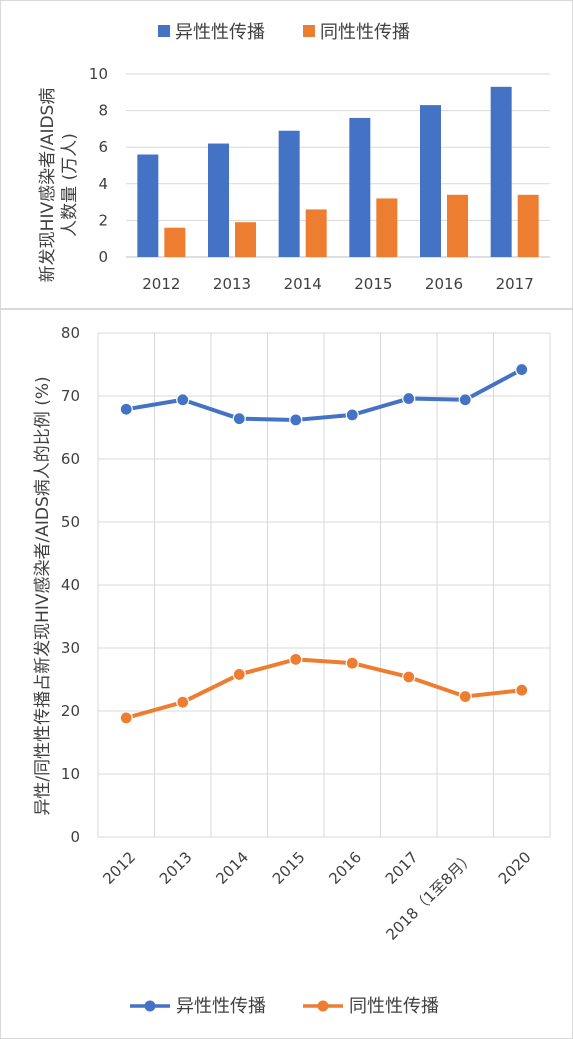 This screenshot has height=1039, width=573. Describe the element at coordinates (70, 333) in the screenshot. I see `line-y-tick-label: 80` at that location.